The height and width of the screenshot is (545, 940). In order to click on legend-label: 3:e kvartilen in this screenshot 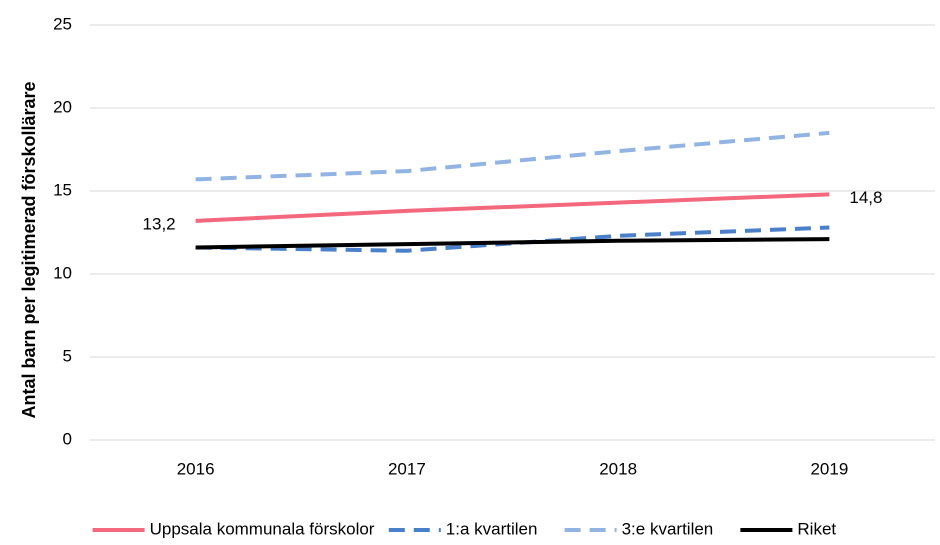, I will do `click(668, 528)`.